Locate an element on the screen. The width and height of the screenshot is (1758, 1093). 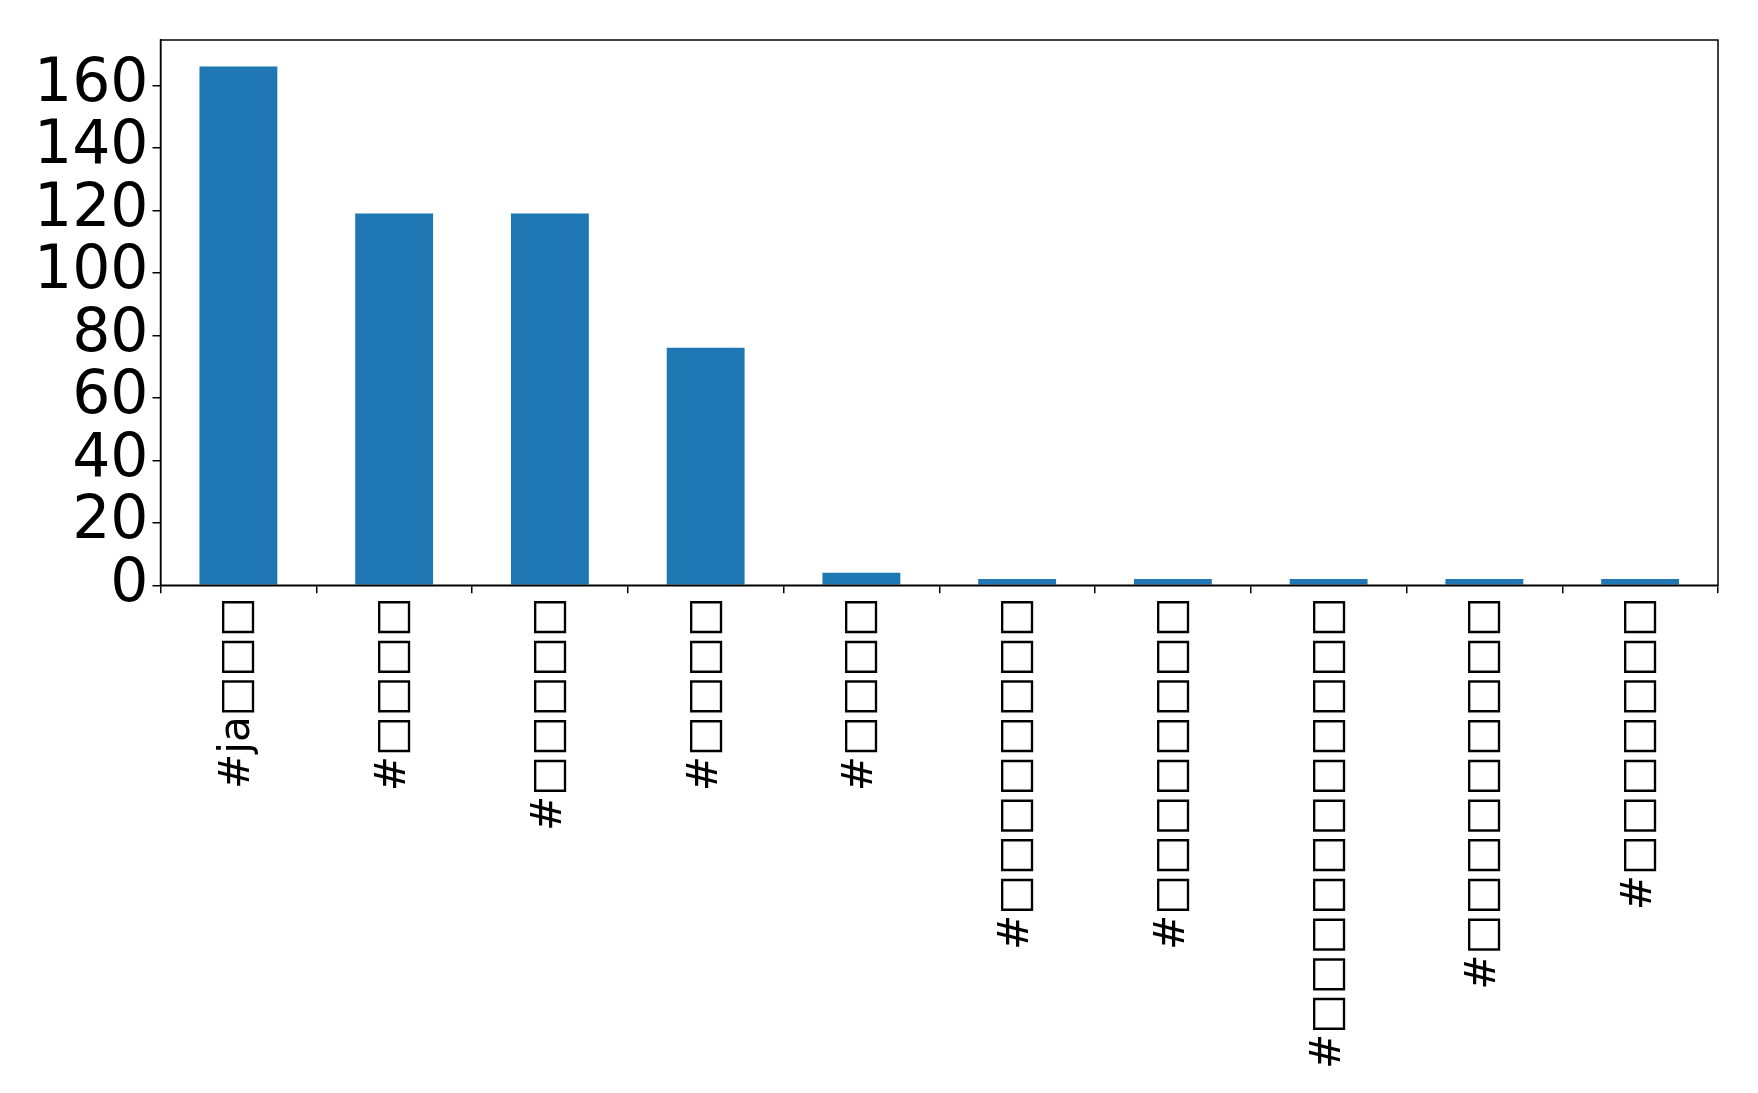
x-tick-label: #ja□□□ is located at coordinates (235, 693).